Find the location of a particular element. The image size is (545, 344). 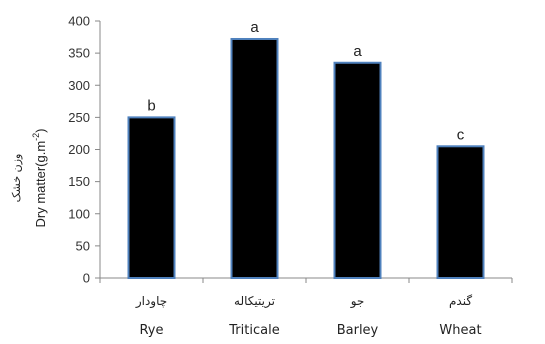

category-label: Barley is located at coordinates (358, 330).